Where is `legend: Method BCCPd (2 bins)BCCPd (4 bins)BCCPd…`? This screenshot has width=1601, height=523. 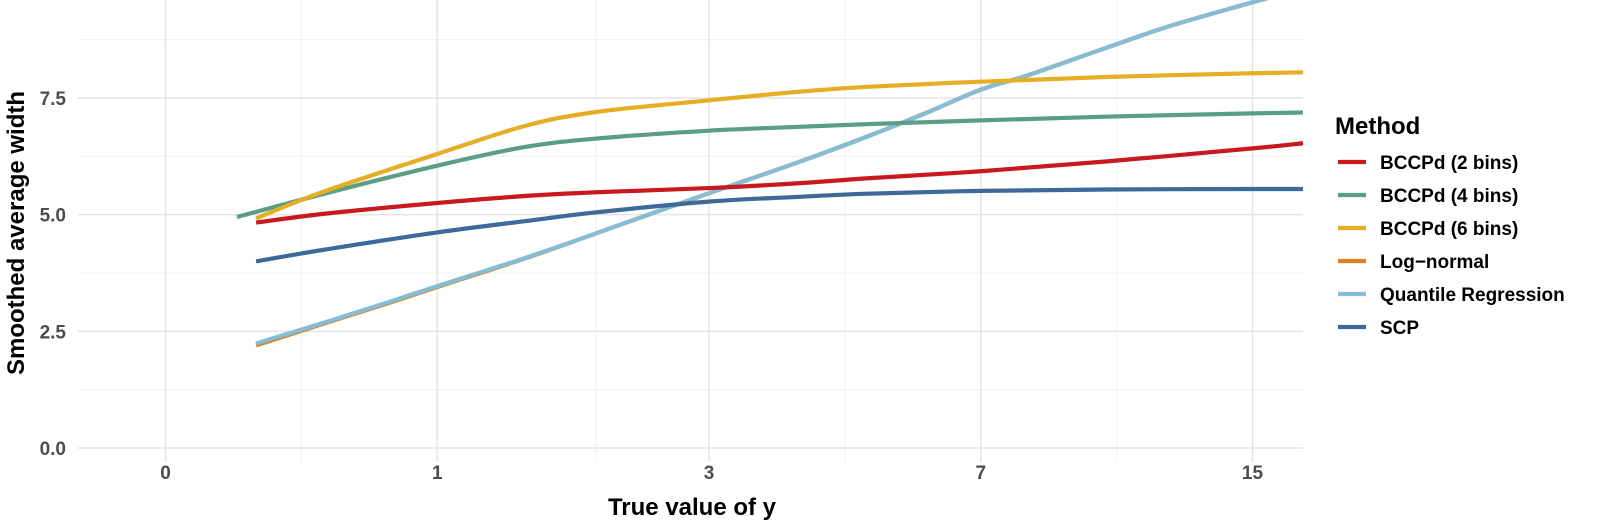 legend: Method BCCPd (2 bins)BCCPd (4 bins)BCCPd… is located at coordinates (1450, 226).